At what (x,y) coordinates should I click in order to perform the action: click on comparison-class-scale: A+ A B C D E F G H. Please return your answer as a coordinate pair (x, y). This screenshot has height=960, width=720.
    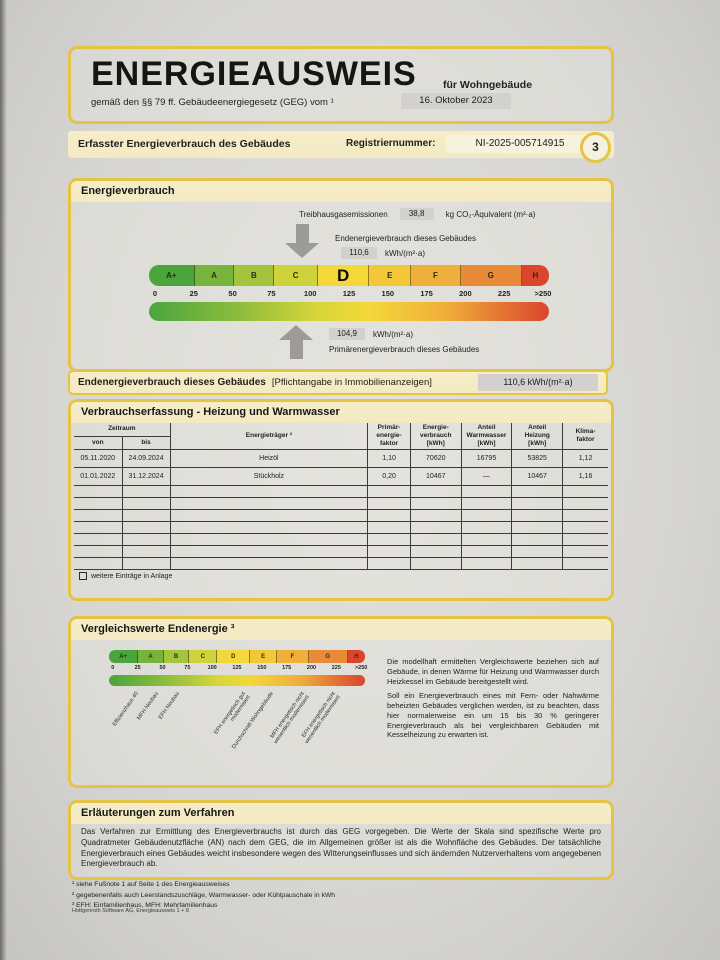
    Looking at the image, I should click on (237, 656).